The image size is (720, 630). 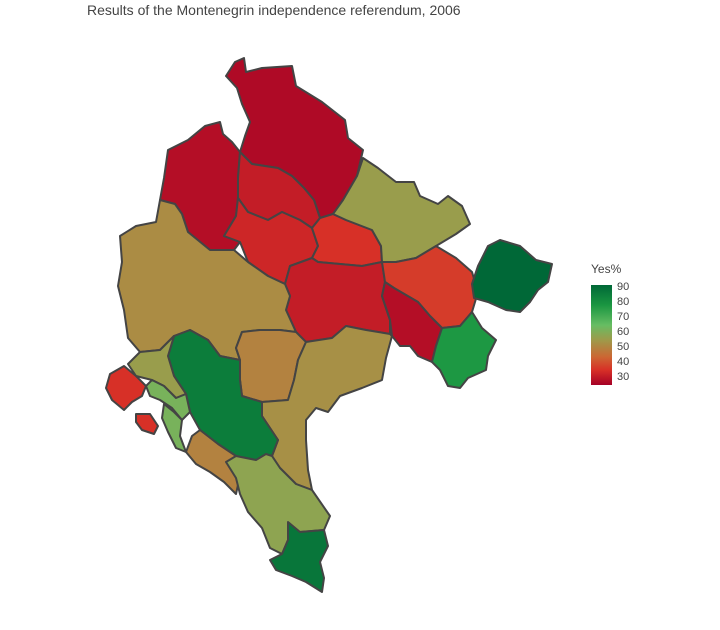 I want to click on municipality-rozaje, so click(x=512, y=276).